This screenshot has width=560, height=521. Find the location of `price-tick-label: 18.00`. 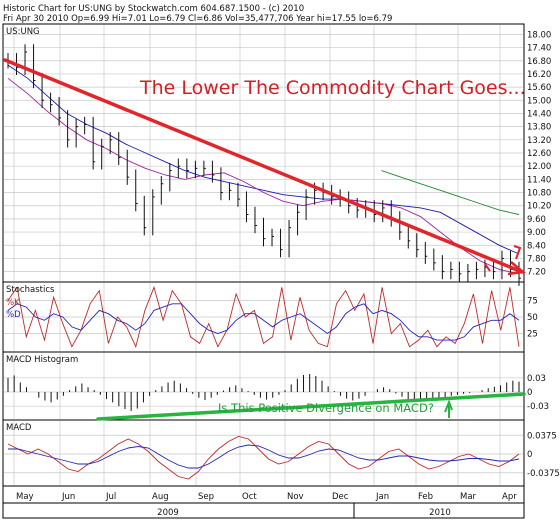

price-tick-label: 18.00 is located at coordinates (539, 35).